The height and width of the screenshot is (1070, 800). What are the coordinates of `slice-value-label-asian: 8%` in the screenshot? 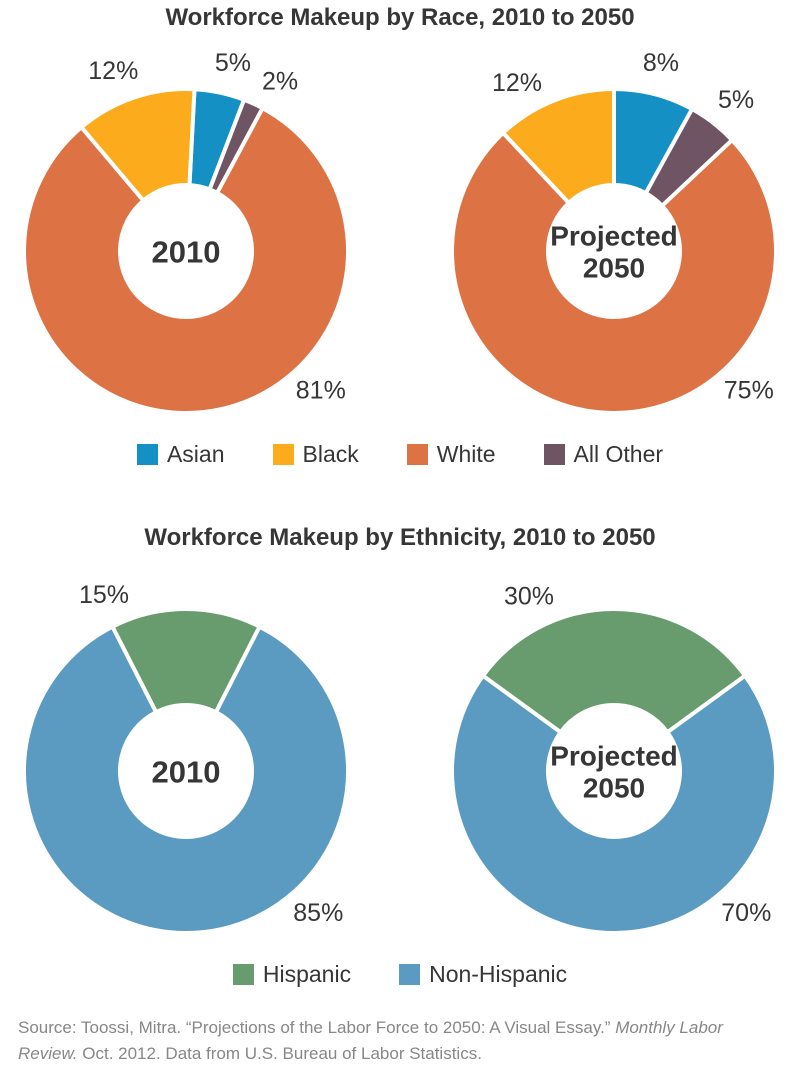 It's located at (661, 63).